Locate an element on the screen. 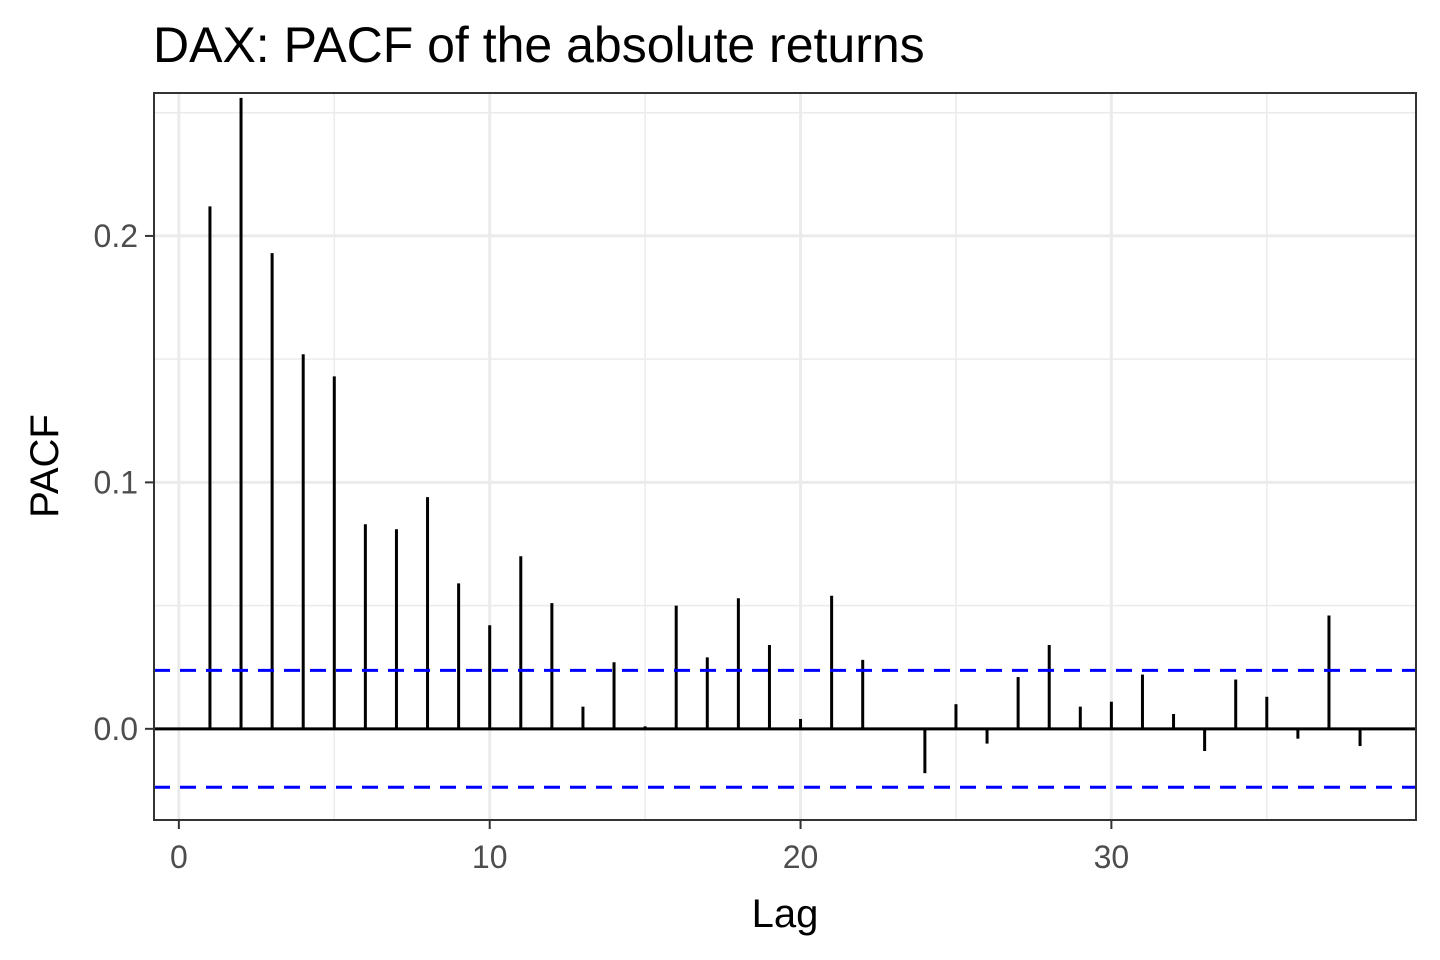  x-axis-ticks: 0 10 20 30 is located at coordinates (649, 847).